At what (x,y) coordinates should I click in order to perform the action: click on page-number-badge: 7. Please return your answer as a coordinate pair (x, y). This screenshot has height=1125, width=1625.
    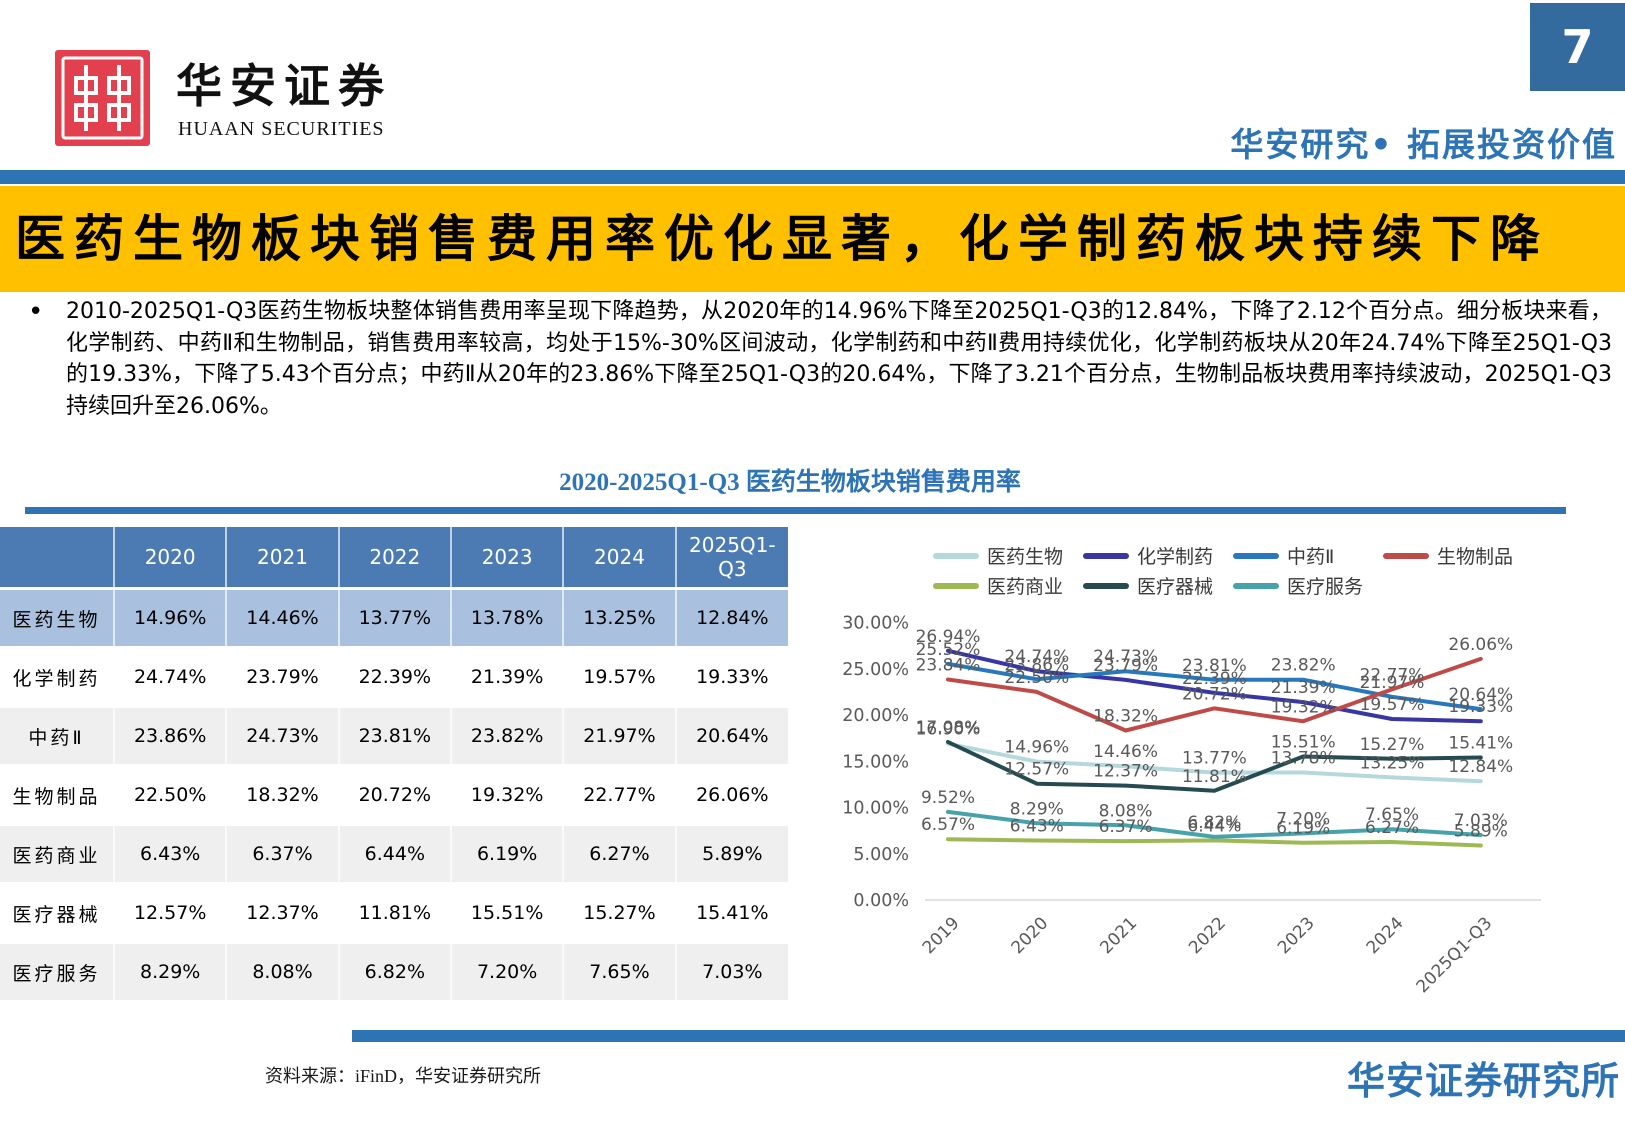
    Looking at the image, I should click on (1577, 47).